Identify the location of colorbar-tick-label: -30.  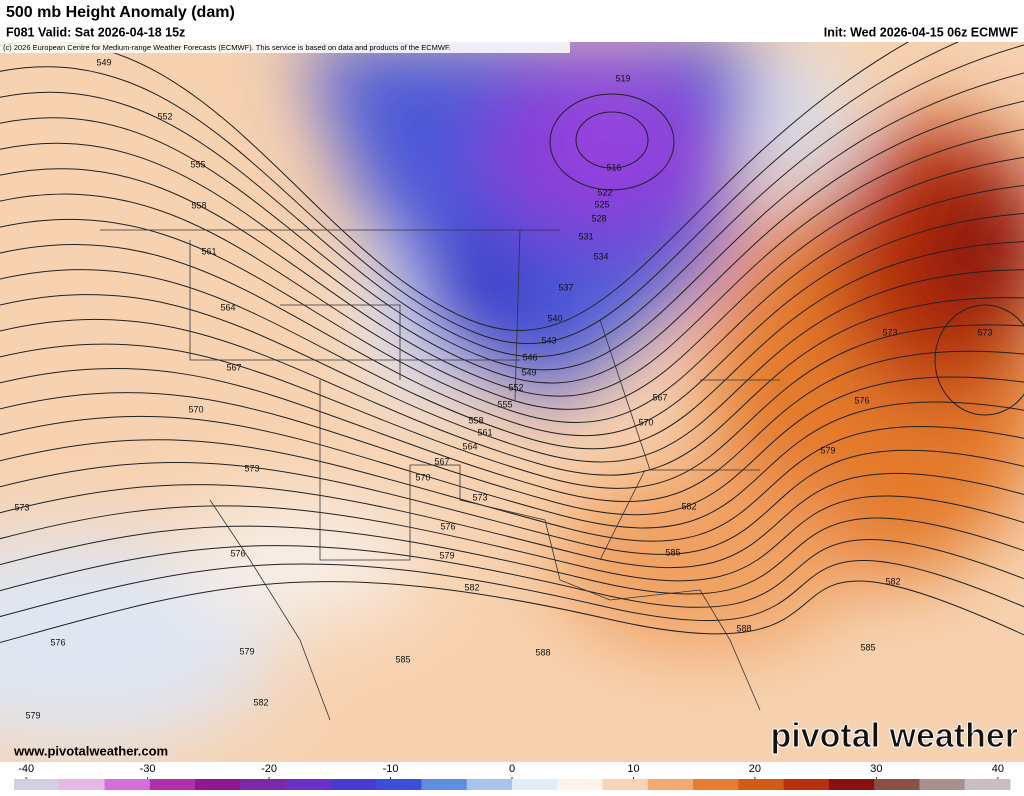
(148, 769).